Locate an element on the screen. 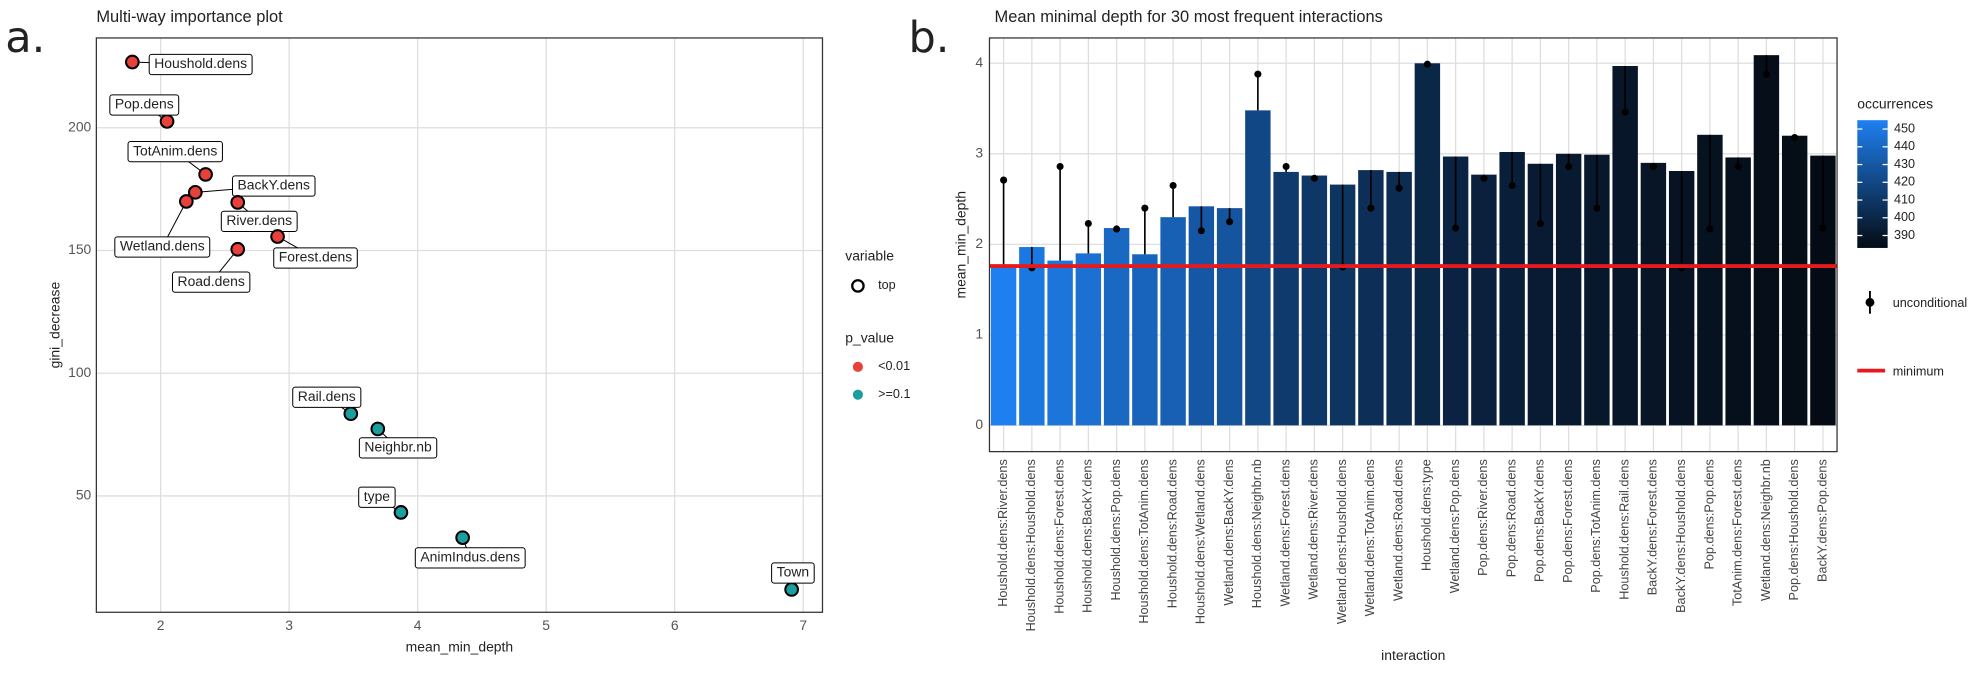 The width and height of the screenshot is (1984, 673). x-tick-label: 5 is located at coordinates (546, 625).